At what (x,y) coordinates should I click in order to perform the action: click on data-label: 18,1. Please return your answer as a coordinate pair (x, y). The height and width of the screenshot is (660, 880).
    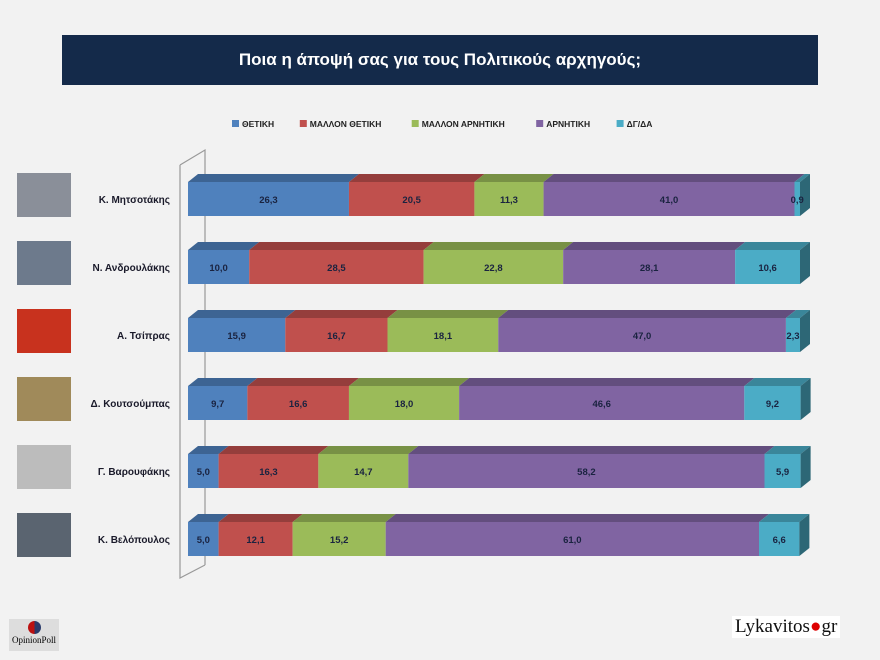
    Looking at the image, I should click on (443, 336).